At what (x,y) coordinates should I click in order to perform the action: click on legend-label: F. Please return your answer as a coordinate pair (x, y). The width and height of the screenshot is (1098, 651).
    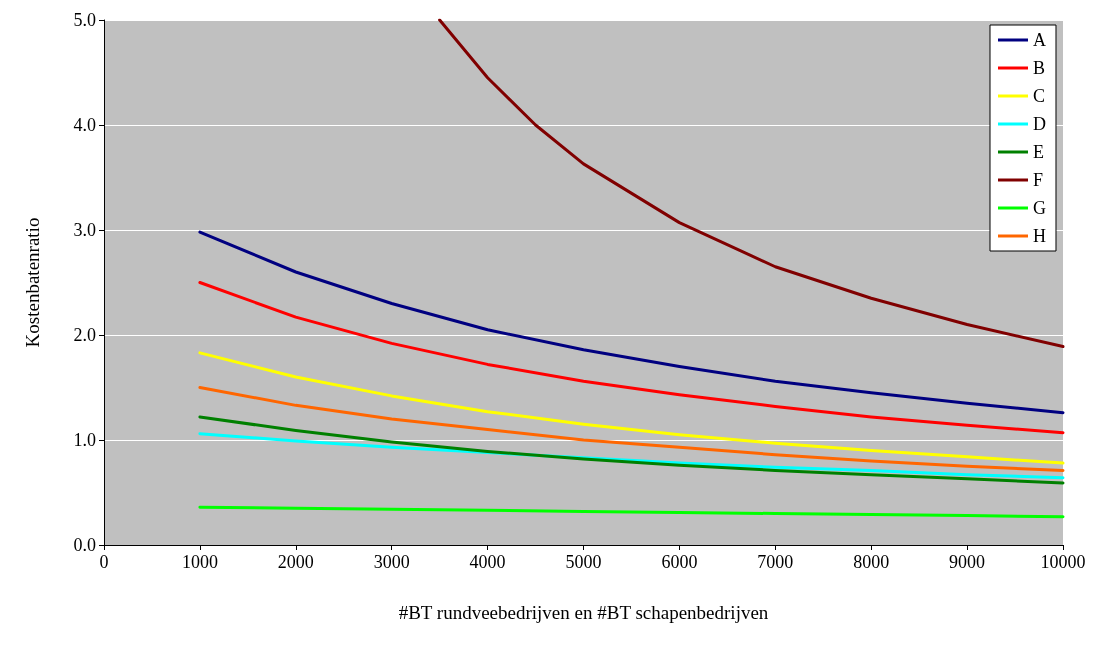
    Looking at the image, I should click on (1038, 180).